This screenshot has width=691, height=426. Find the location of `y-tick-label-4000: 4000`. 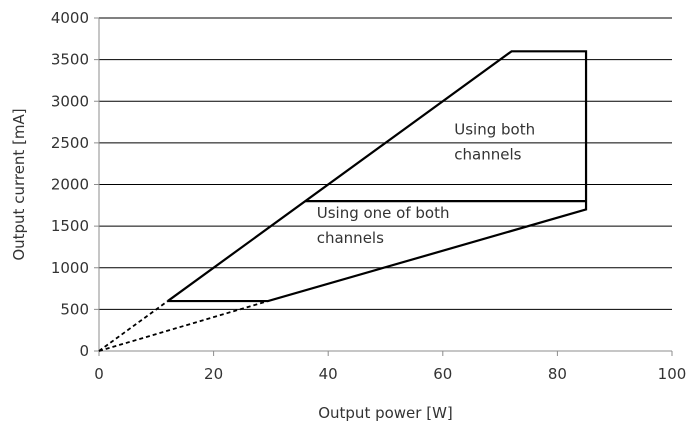

y-tick-label-4000: 4000 is located at coordinates (70, 18).